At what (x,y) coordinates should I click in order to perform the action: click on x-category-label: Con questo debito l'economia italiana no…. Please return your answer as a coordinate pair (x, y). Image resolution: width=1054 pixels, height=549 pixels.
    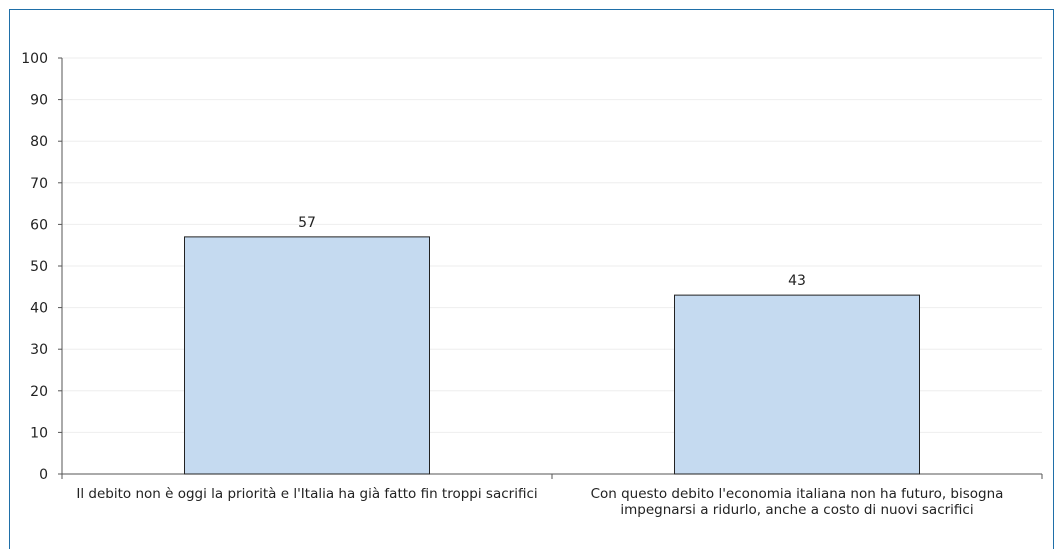
    Looking at the image, I should click on (797, 502).